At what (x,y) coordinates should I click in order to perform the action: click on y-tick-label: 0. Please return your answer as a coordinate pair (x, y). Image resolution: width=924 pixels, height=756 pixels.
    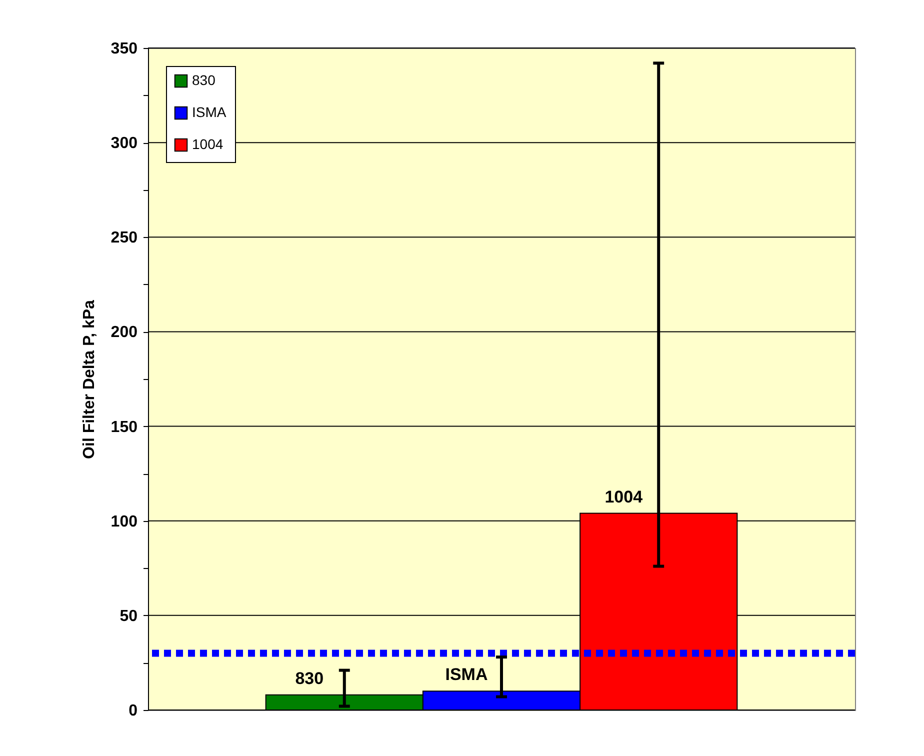
    Looking at the image, I should click on (133, 711).